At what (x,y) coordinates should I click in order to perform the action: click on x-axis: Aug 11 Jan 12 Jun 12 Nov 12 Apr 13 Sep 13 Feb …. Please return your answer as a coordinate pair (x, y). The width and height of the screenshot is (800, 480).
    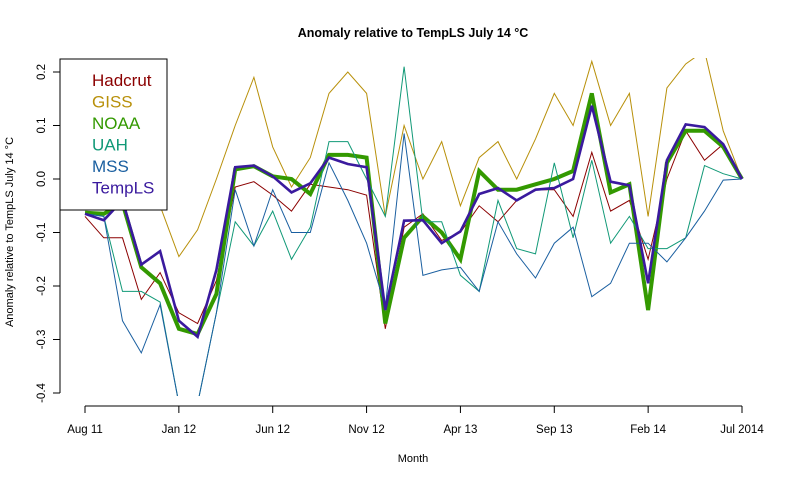
    Looking at the image, I should click on (415, 420).